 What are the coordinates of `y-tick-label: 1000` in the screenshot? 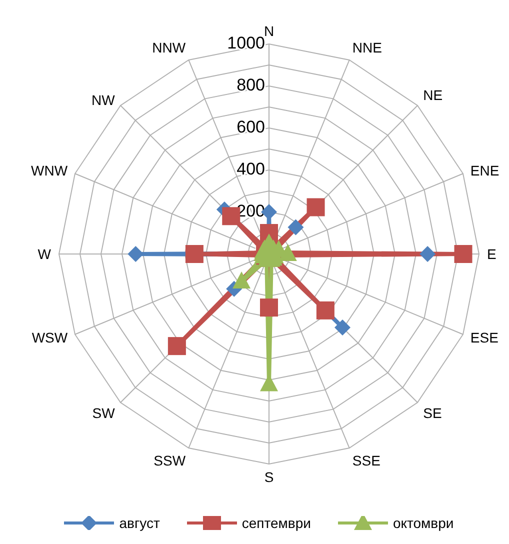 It's located at (246, 42).